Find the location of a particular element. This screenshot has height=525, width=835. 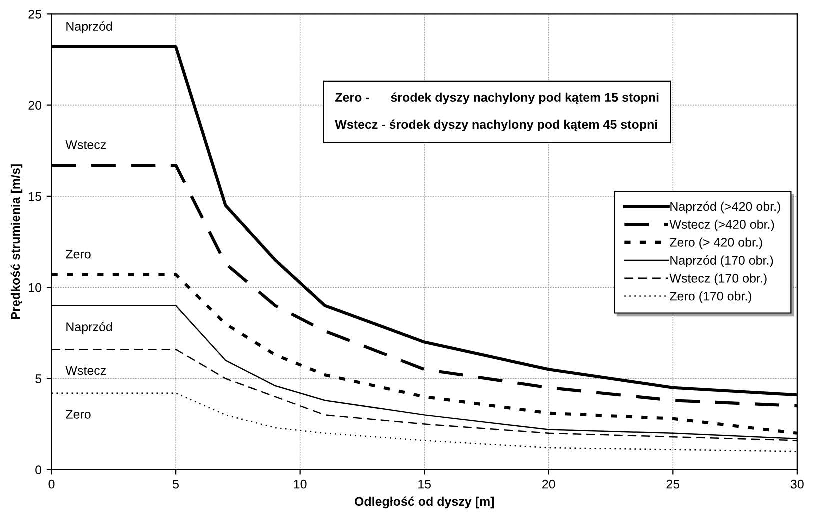

text: Zero - środek dyszy nachylony pod kątem 15 stopni Wstecz - środek dyszy nachylony pod kątem 45 stopni is located at coordinates (497, 112).